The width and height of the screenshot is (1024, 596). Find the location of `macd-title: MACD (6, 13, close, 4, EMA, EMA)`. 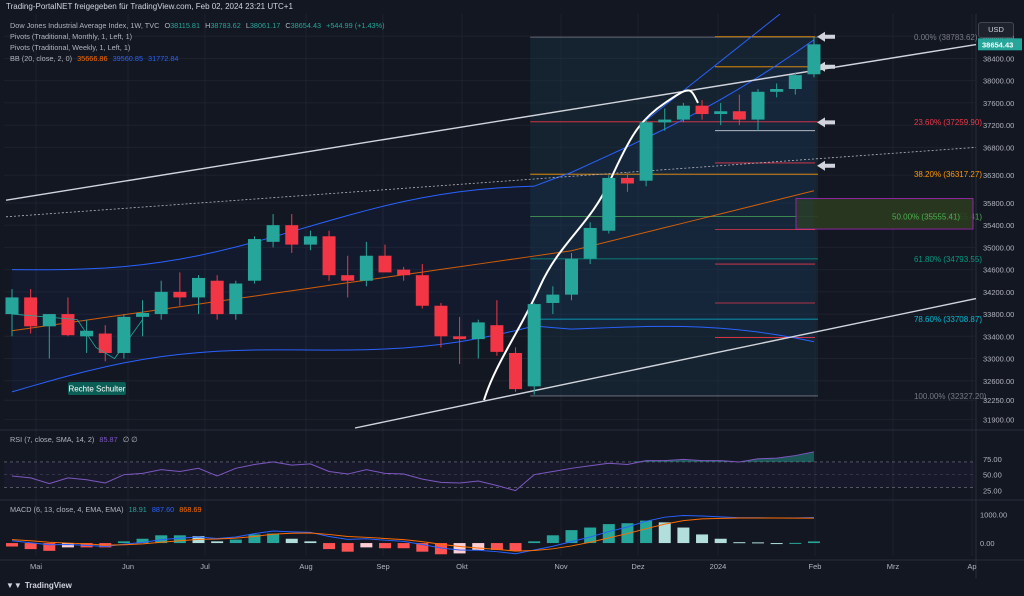

macd-title: MACD (6, 13, close, 4, EMA, EMA) is located at coordinates (67, 509).